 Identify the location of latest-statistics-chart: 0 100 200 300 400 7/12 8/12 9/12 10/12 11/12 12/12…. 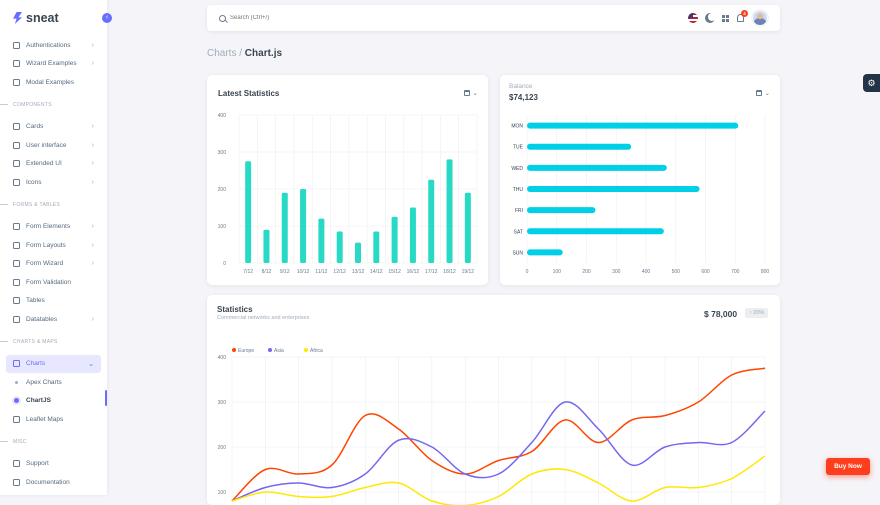
(348, 194).